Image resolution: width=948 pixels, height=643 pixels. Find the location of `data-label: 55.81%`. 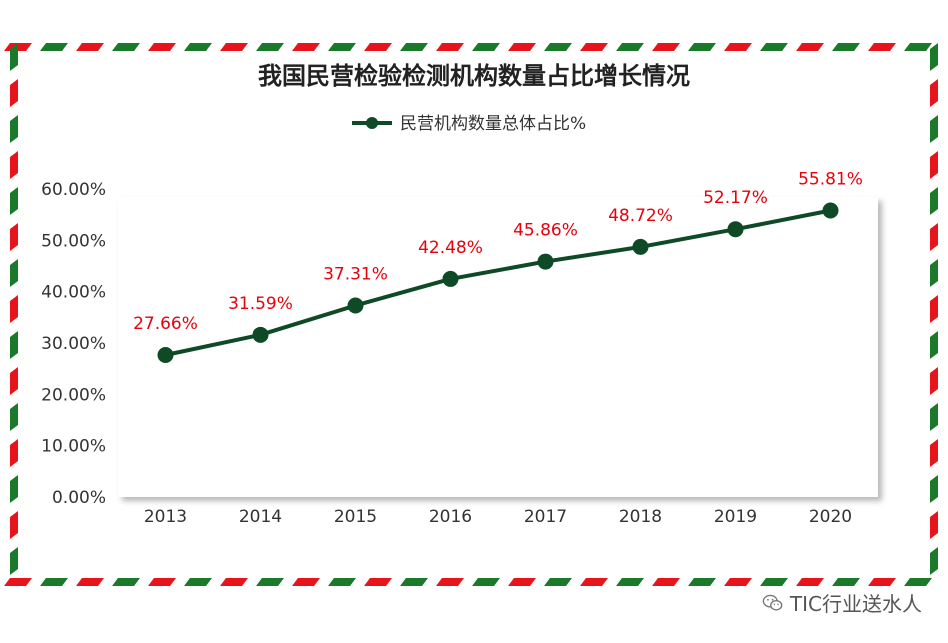

data-label: 55.81% is located at coordinates (830, 180).